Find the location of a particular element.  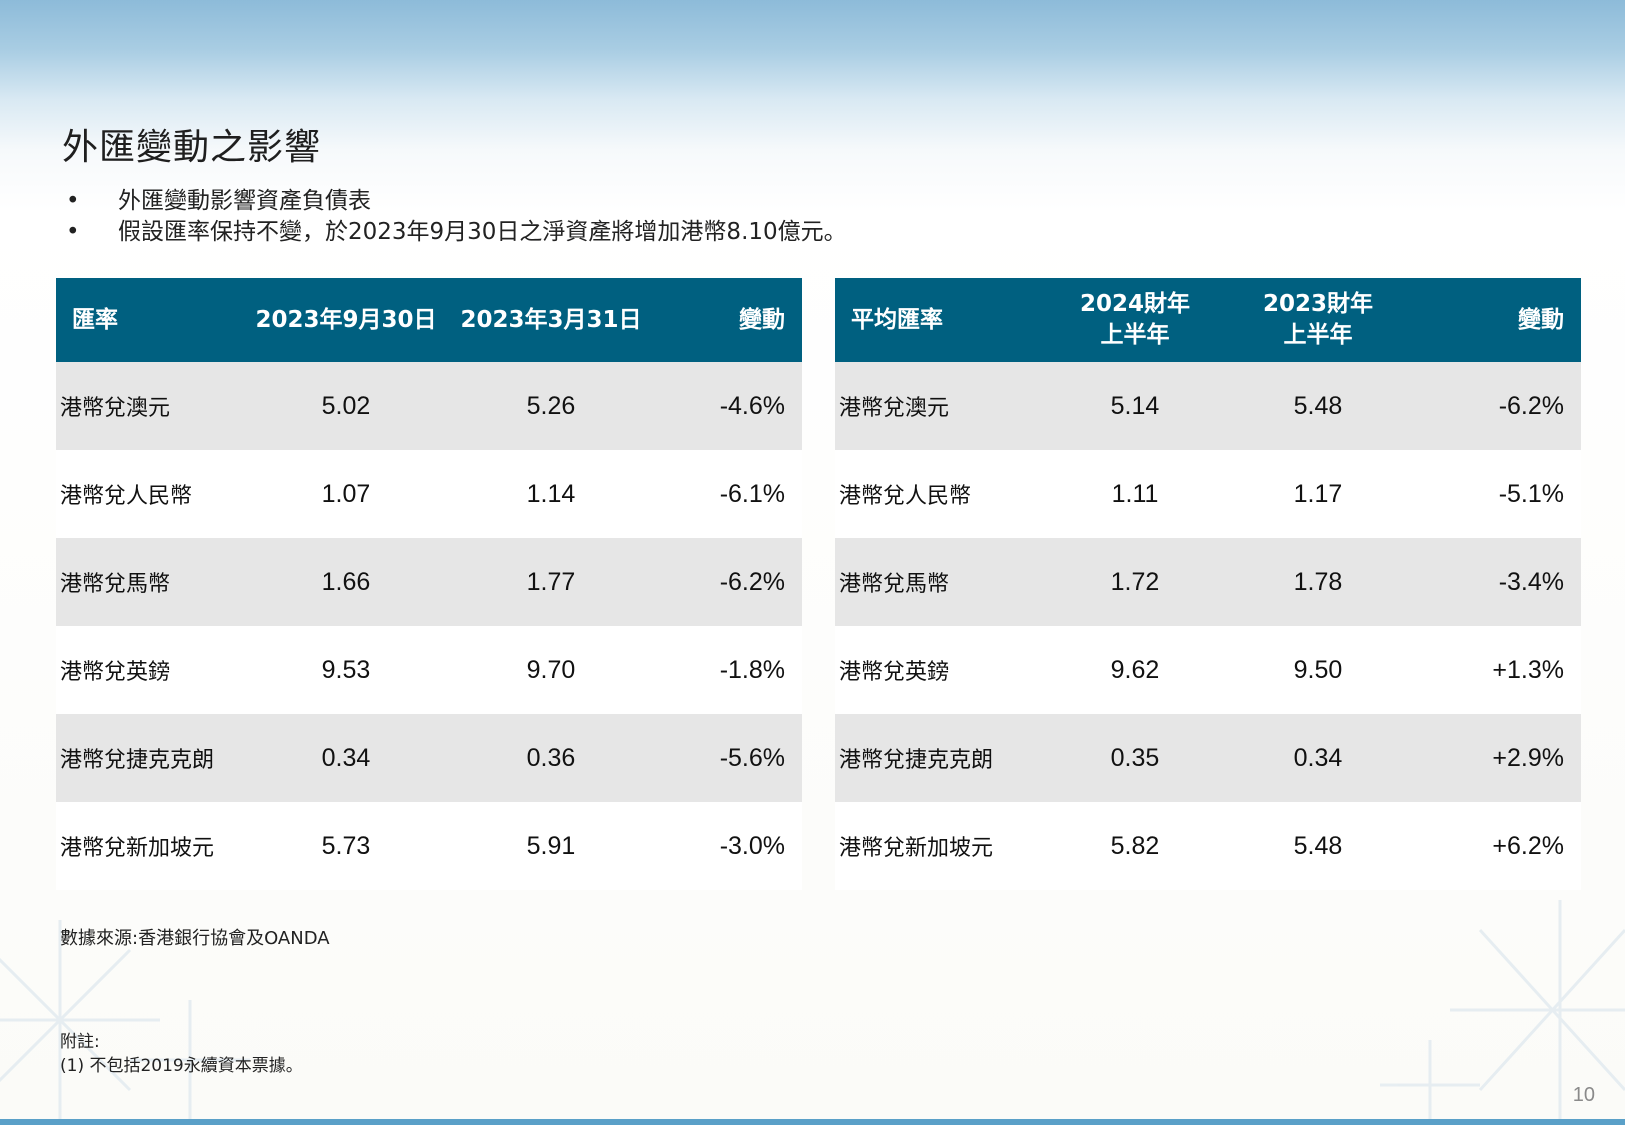

table-row: 港幣兌英鎊 9.53 9.70 -1.8% is located at coordinates (429, 670).